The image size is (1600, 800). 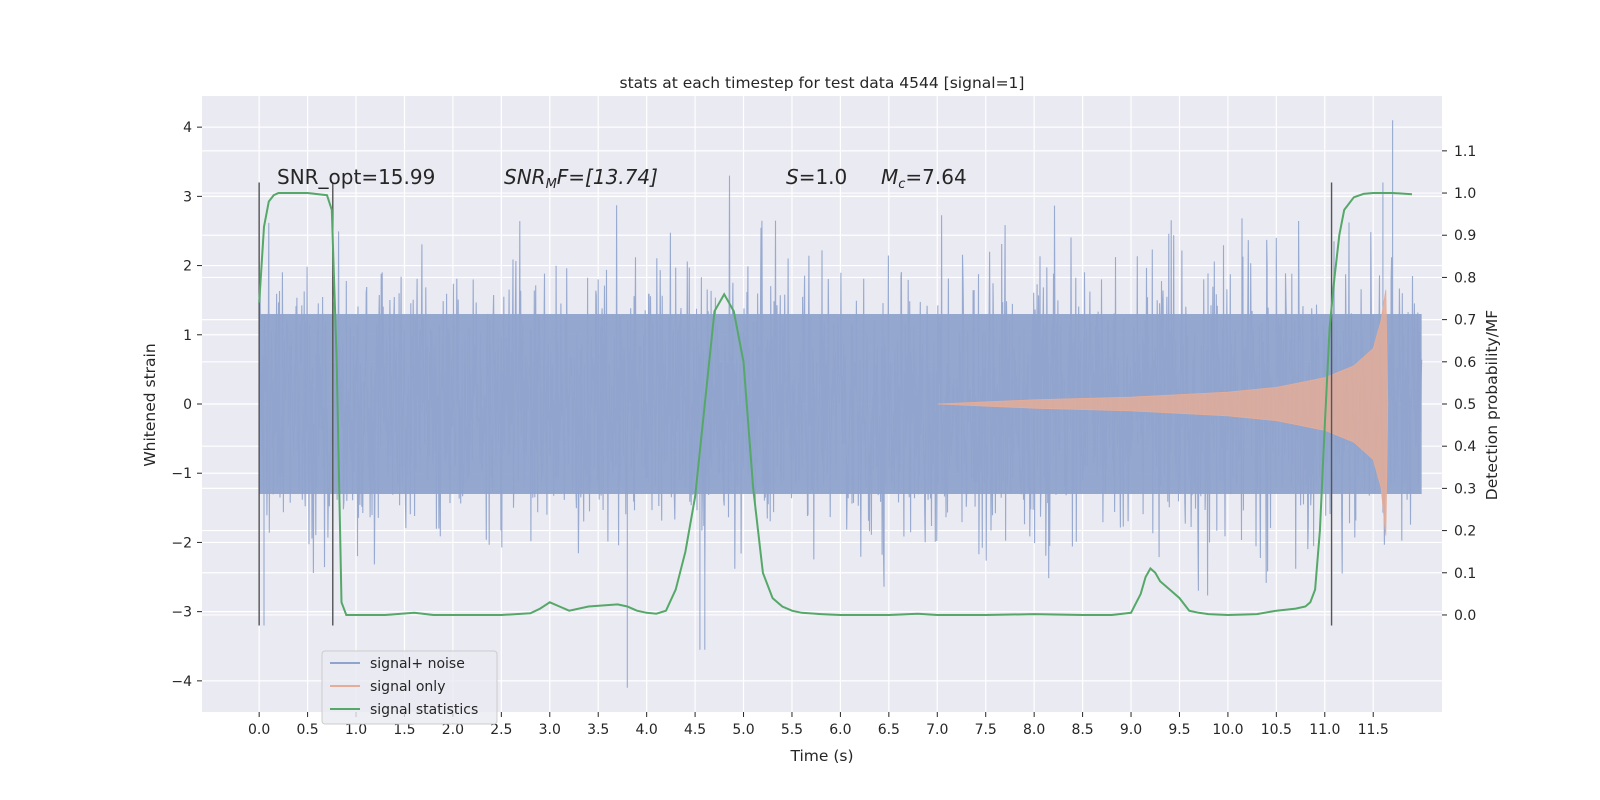 I want to click on y2-tick-label: 0.2, so click(x=1465, y=532).